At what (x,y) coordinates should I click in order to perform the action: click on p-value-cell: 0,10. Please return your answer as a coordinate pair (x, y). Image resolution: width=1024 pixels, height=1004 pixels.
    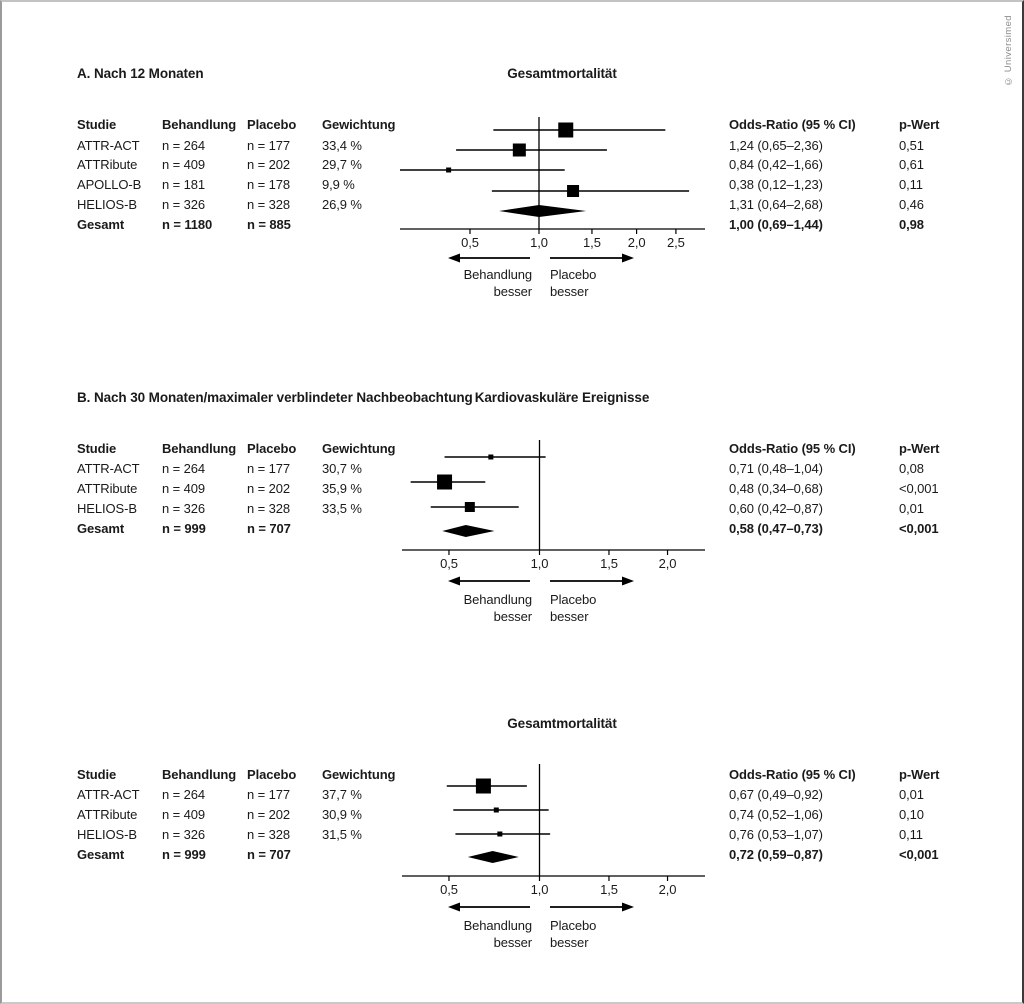
    Looking at the image, I should click on (911, 814).